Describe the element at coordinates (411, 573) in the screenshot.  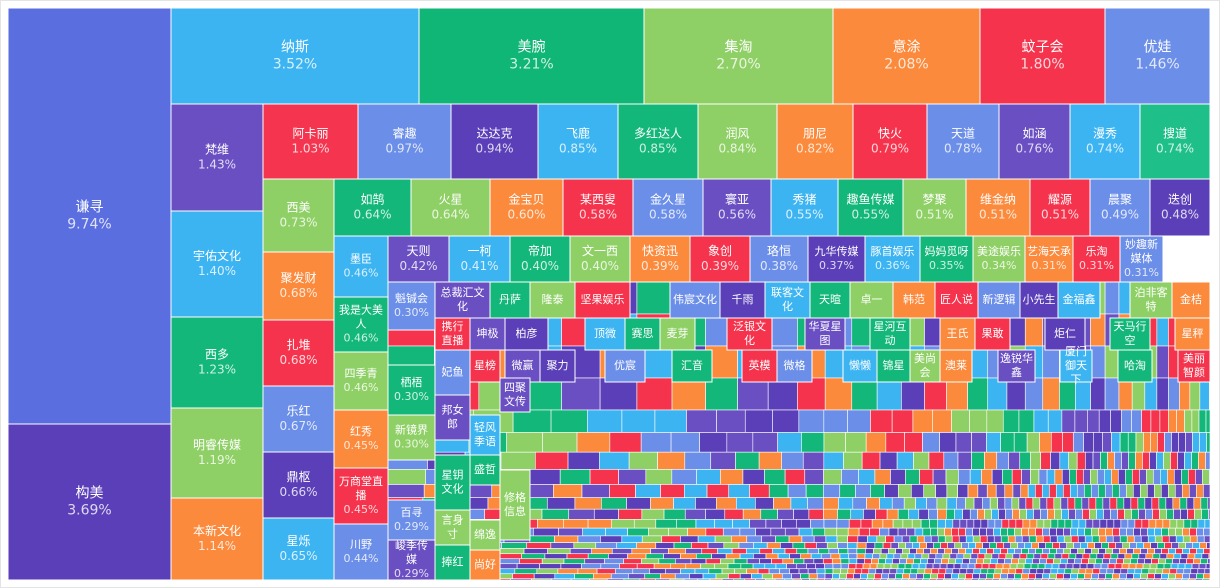
I see `tile-value: 0.29%` at that location.